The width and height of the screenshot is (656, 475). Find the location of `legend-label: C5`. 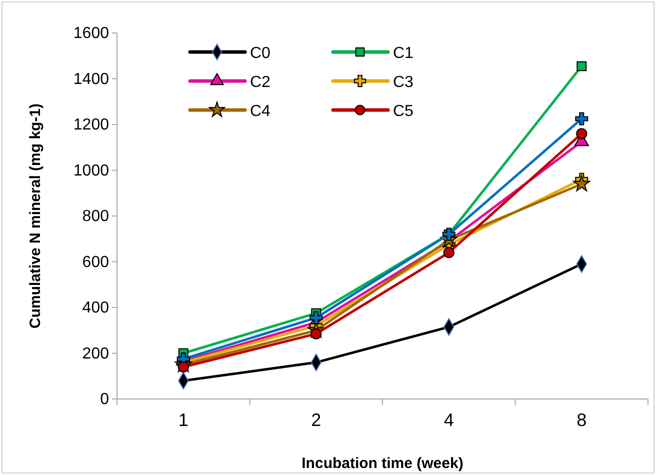

legend-label: C5 is located at coordinates (403, 111).